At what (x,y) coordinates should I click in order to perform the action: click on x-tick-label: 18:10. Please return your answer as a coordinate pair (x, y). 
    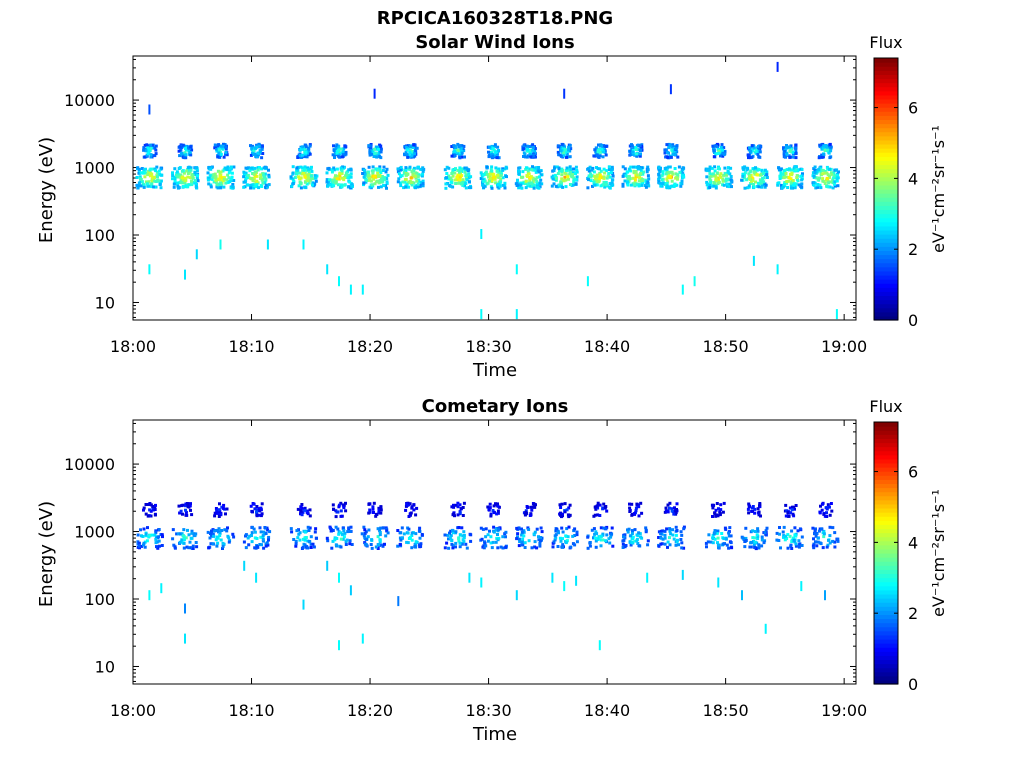
    Looking at the image, I should click on (251, 710).